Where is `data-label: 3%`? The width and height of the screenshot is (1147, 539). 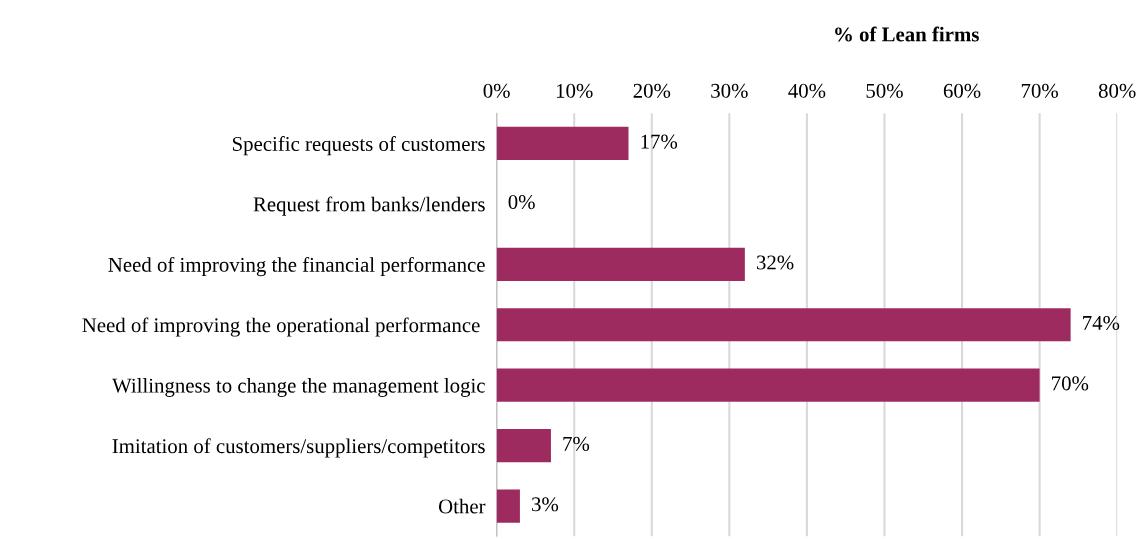 data-label: 3% is located at coordinates (545, 504).